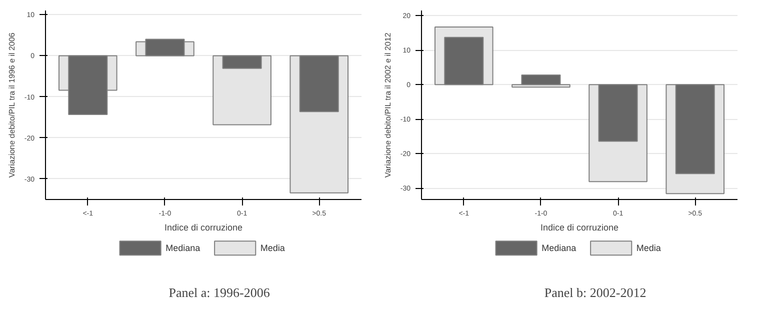  I want to click on text: Panel b: 2002-2012, so click(595, 292).